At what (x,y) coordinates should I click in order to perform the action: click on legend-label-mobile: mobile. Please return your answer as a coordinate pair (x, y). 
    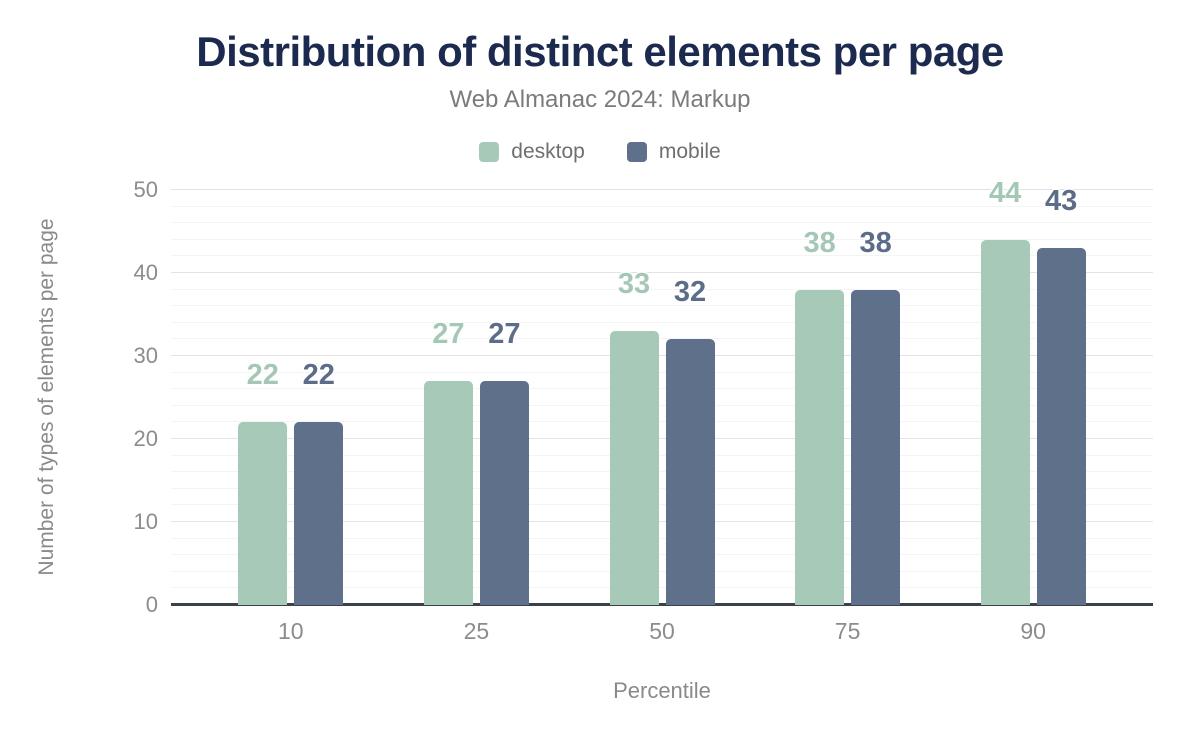
    Looking at the image, I should click on (689, 151).